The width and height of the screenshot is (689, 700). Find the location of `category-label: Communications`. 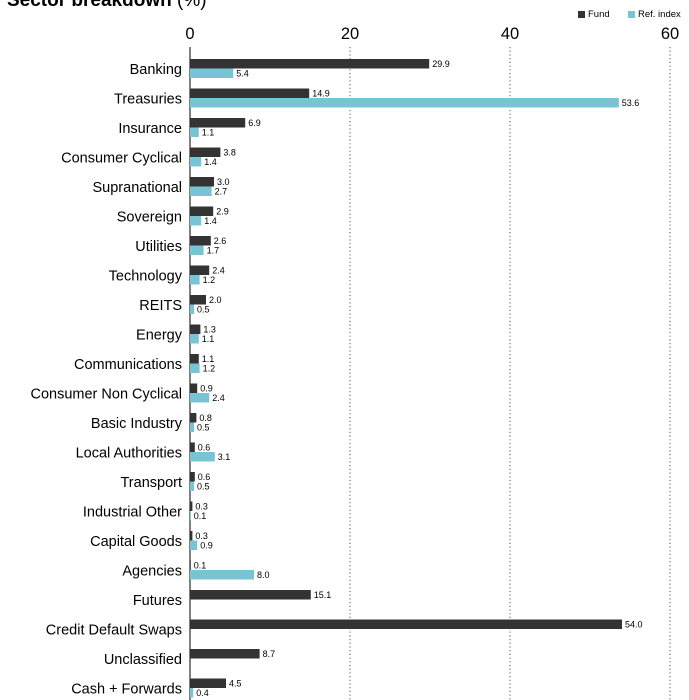

category-label: Communications is located at coordinates (128, 365).